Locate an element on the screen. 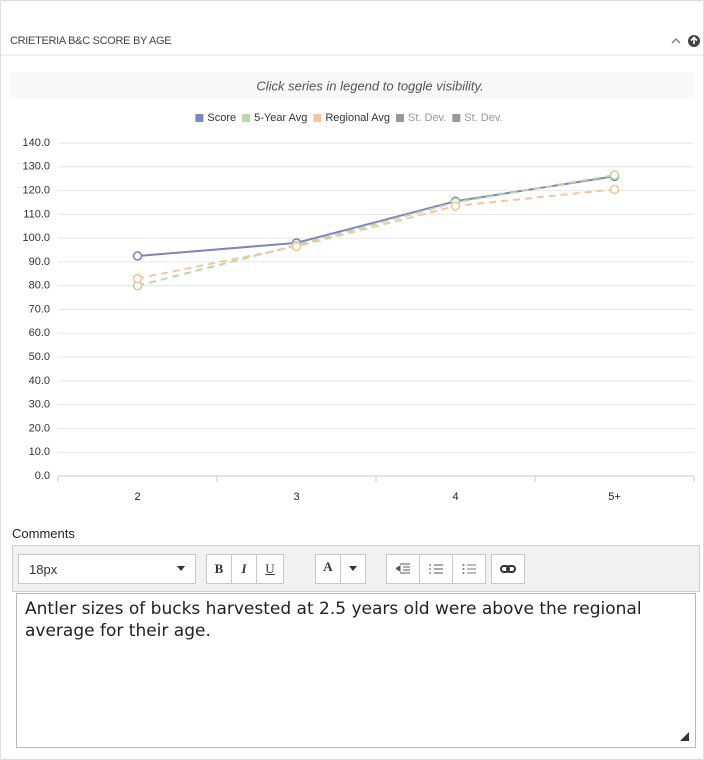  unordered-list-button is located at coordinates (469, 569).